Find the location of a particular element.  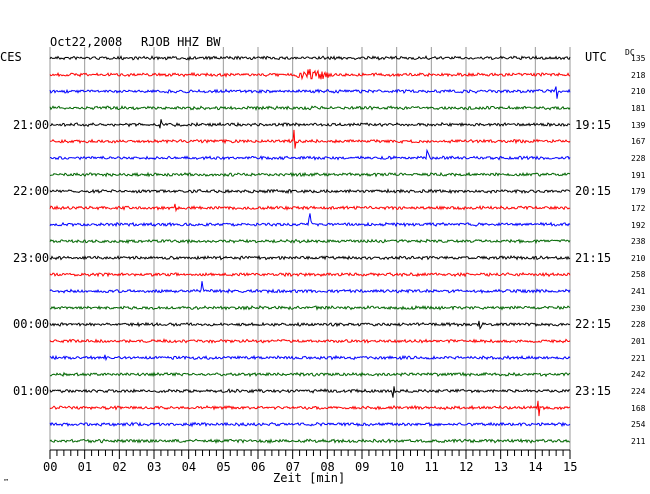

right-time-label: 21:15 is located at coordinates (593, 257).